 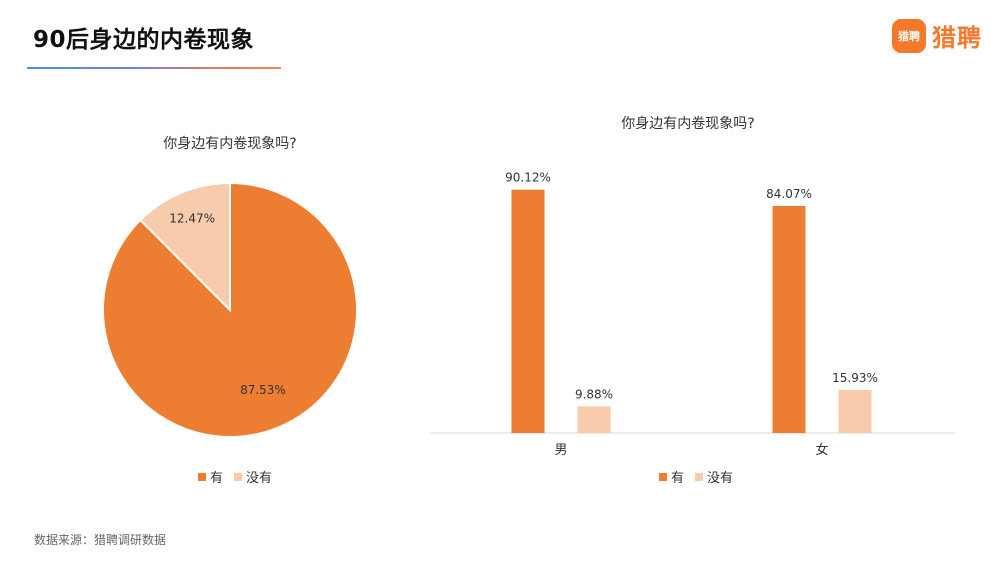 I want to click on data-source-note: 数据来源：猎聘调研数据, so click(x=100, y=539).